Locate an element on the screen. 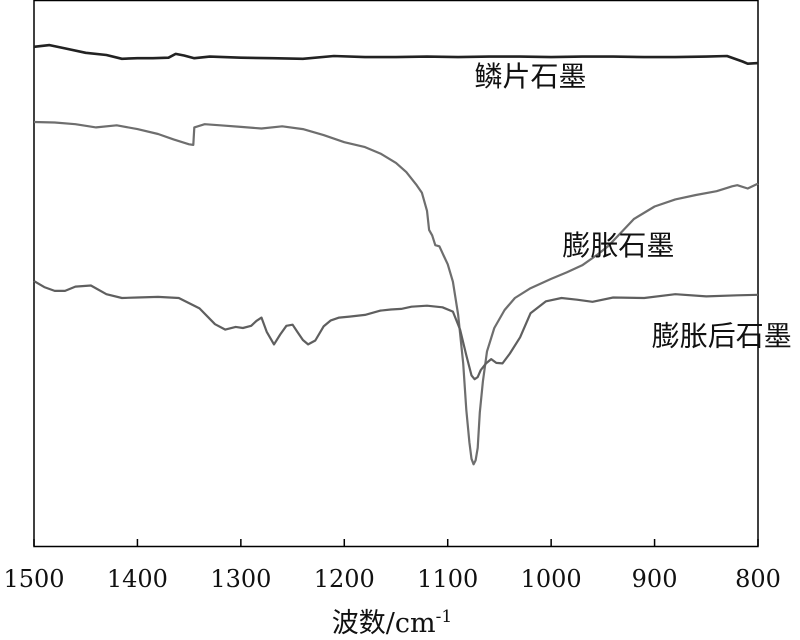 The width and height of the screenshot is (800, 640). series-line-post-expansion-graphite is located at coordinates (396, 330).